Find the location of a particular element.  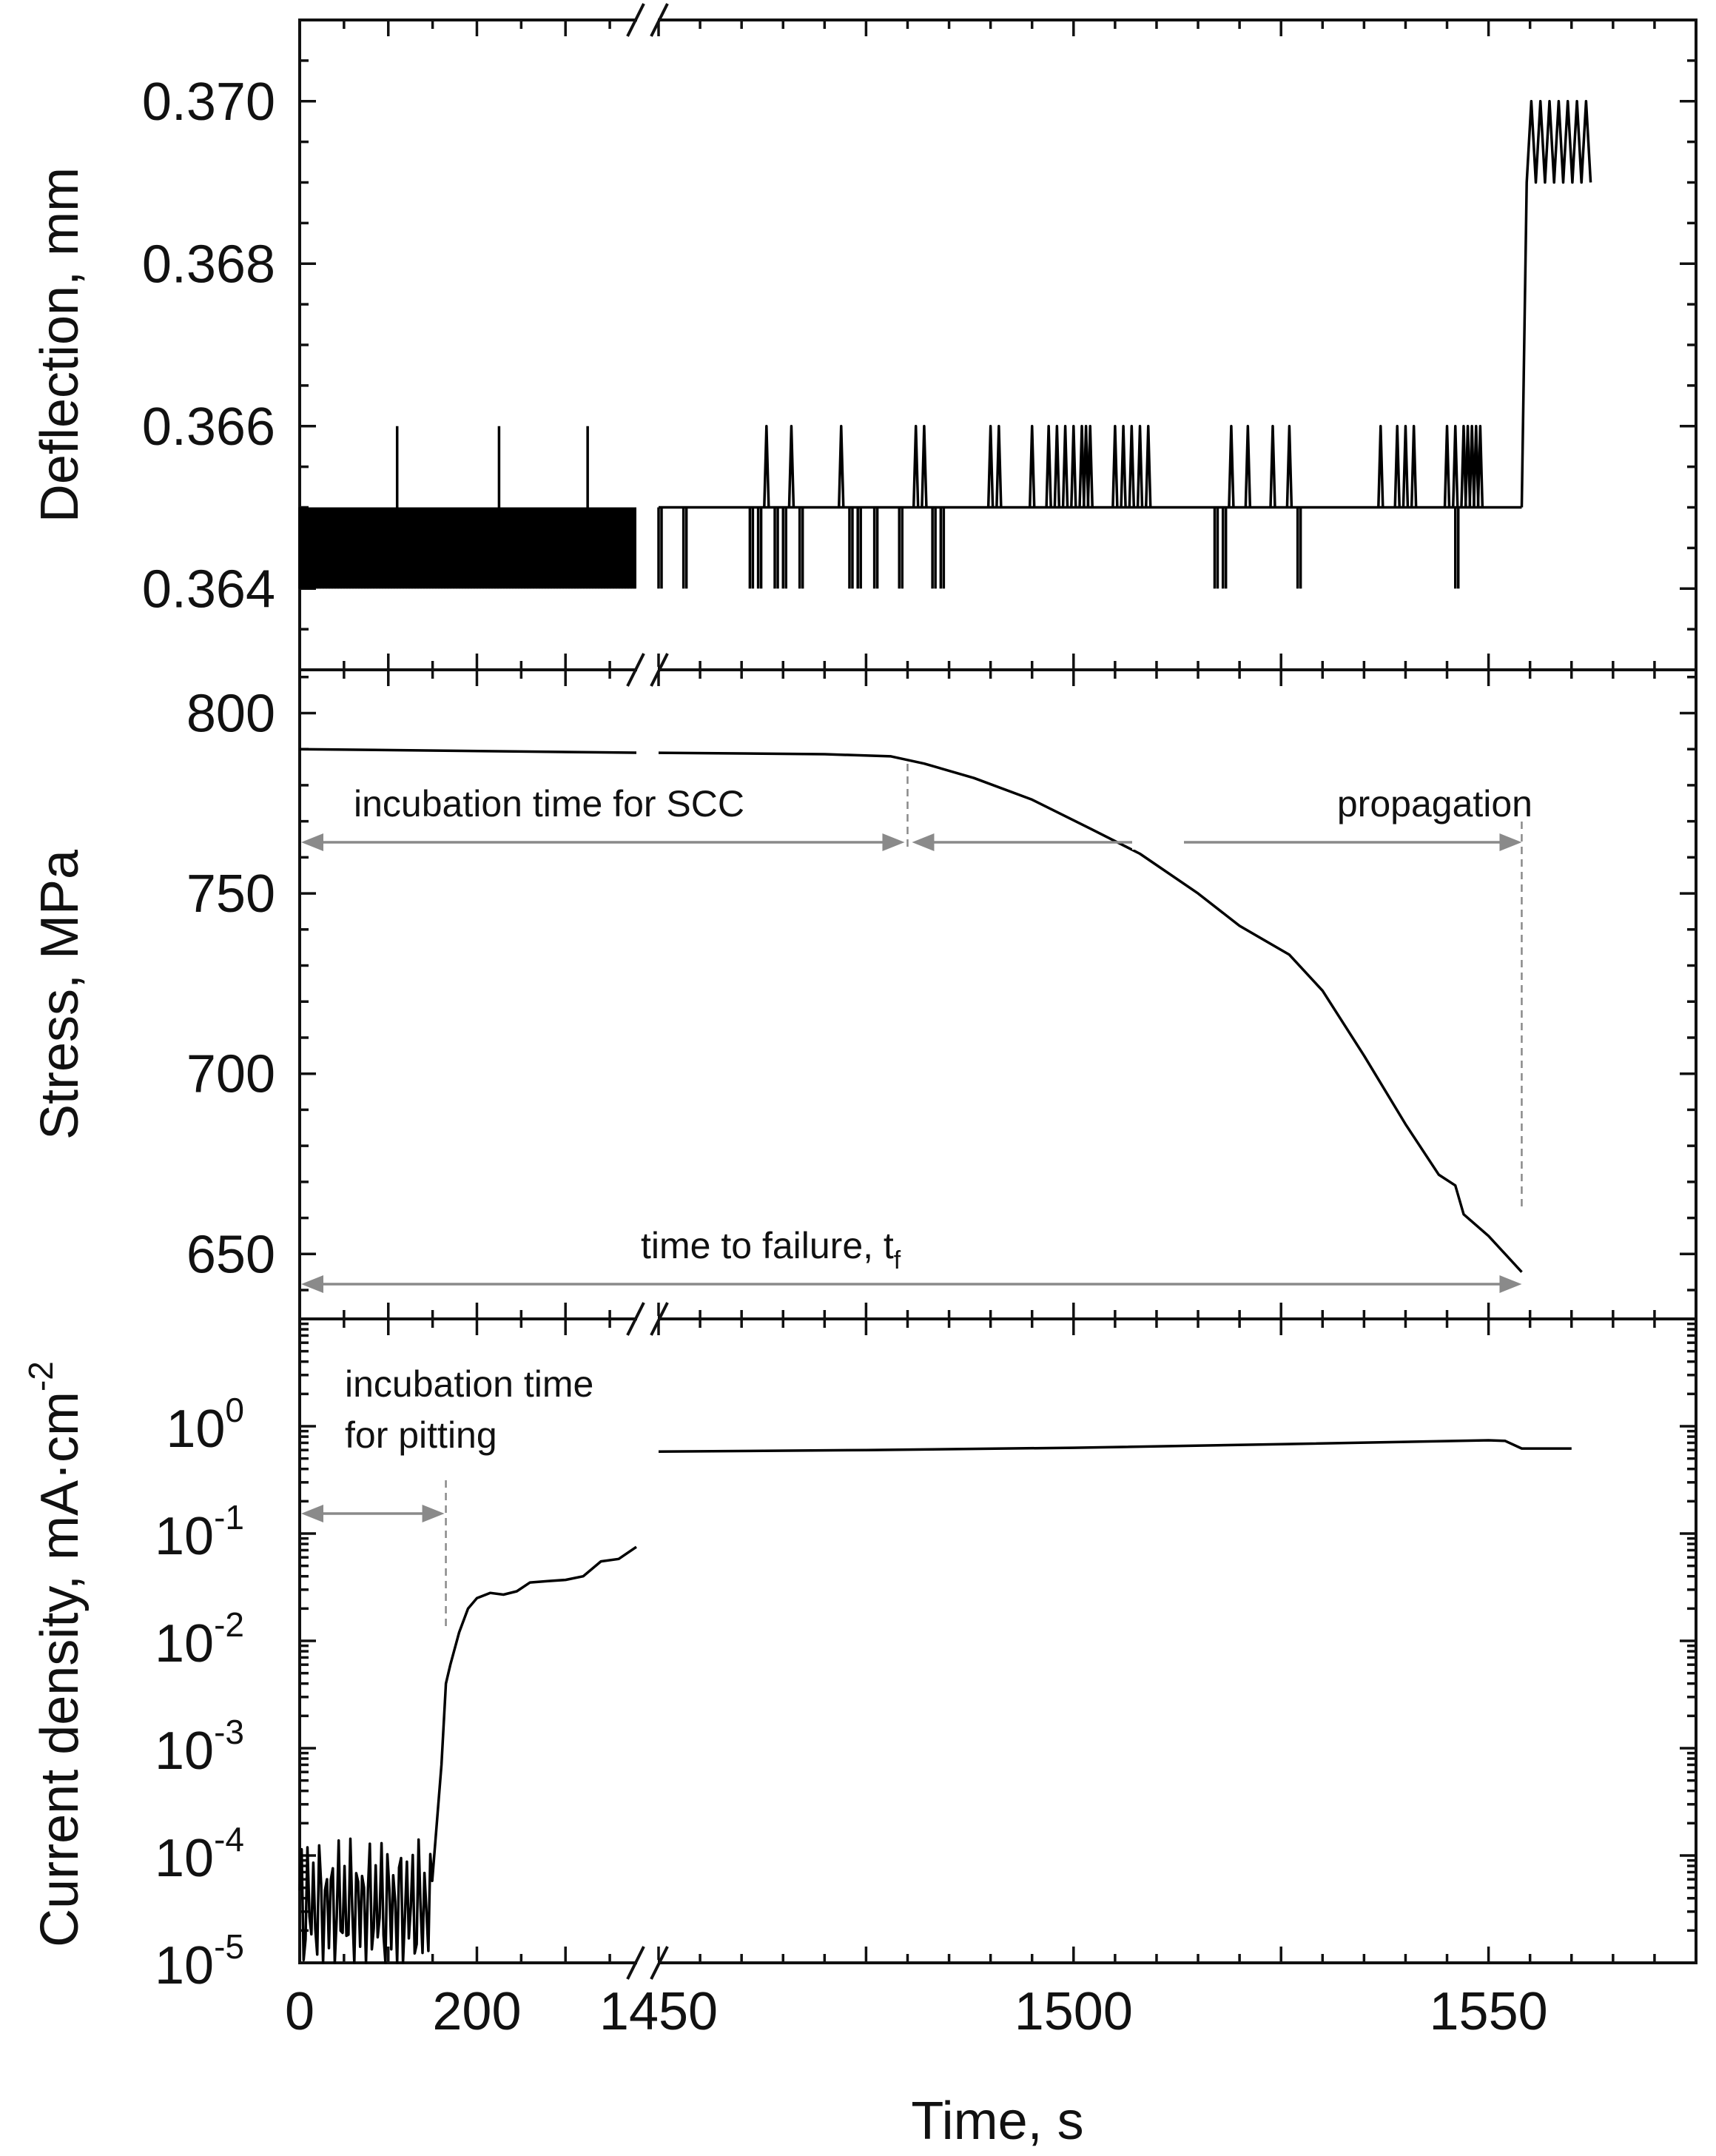

x-tick-label-0: 0 is located at coordinates (299, 2011).